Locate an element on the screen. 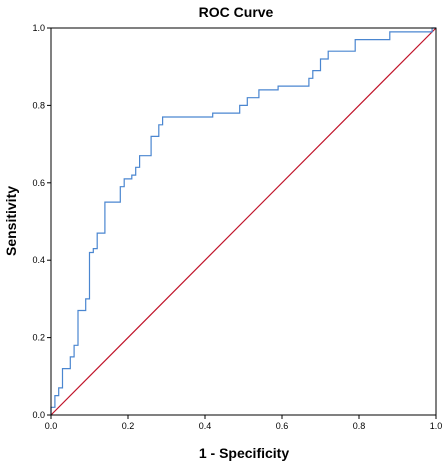 The image size is (447, 467). x-tick-label: 0.8 is located at coordinates (359, 426).